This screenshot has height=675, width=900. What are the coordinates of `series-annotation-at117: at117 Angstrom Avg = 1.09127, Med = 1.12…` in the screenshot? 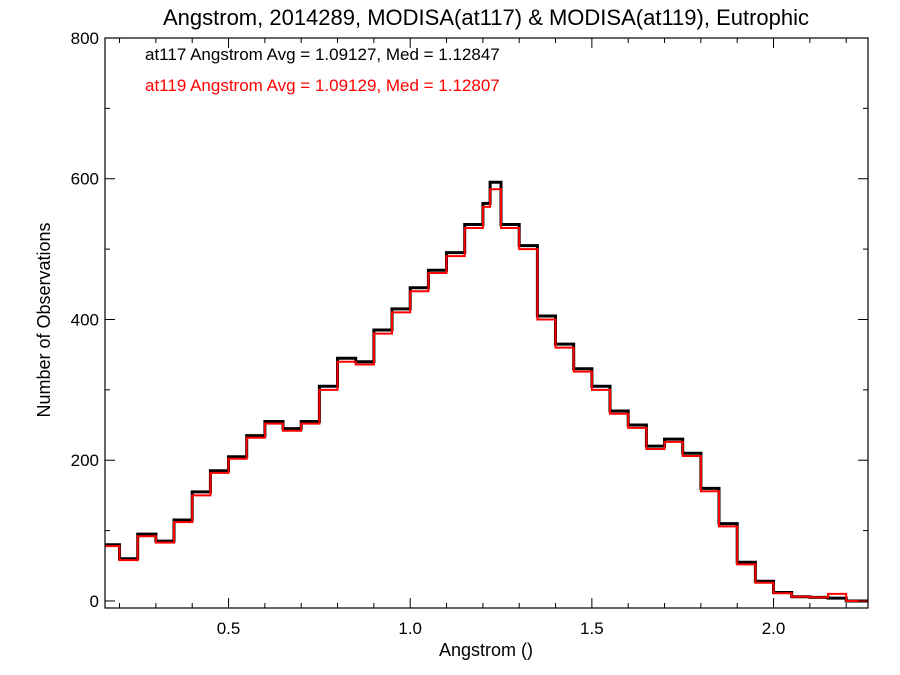 It's located at (322, 54).